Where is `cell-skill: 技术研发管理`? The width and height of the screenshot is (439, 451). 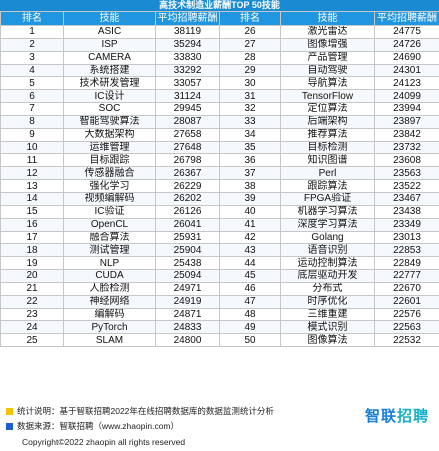
cell-skill: 技术研发管理 is located at coordinates (109, 83).